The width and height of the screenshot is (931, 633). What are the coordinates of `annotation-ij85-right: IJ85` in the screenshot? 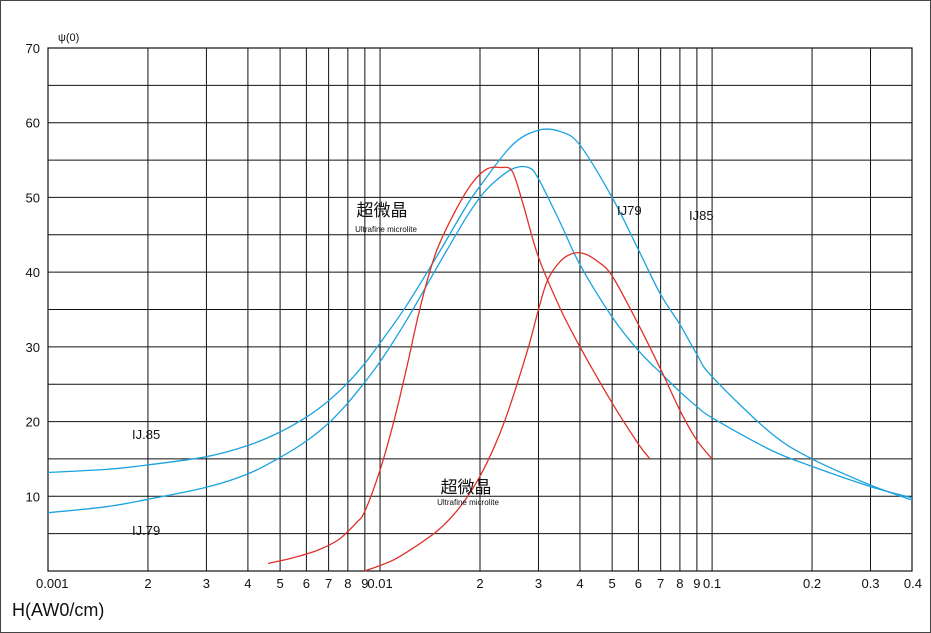 It's located at (701, 215).